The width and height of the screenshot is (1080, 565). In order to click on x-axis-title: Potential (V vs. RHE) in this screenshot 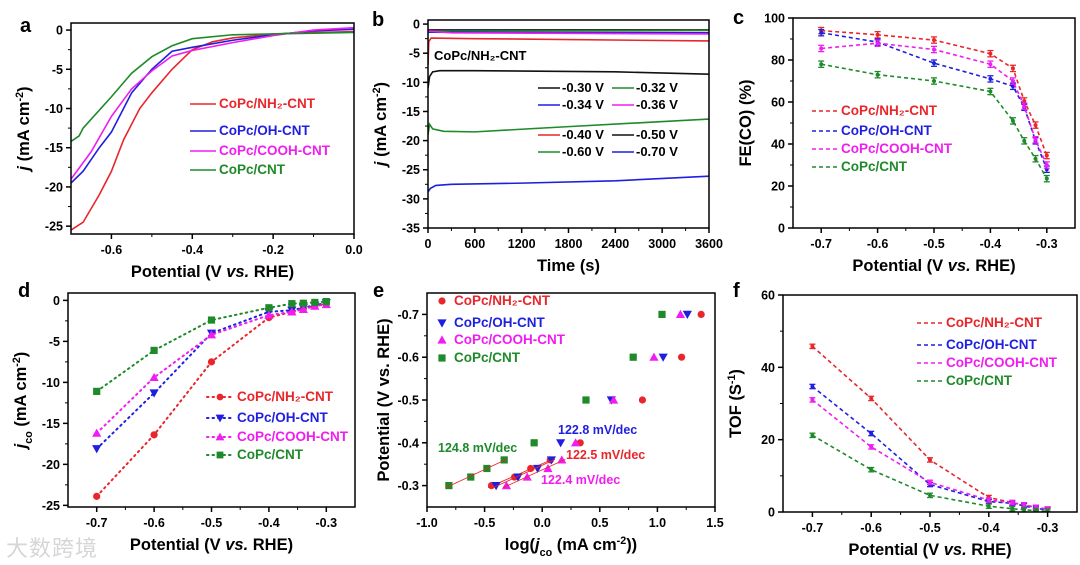, I will do `click(211, 545)`.